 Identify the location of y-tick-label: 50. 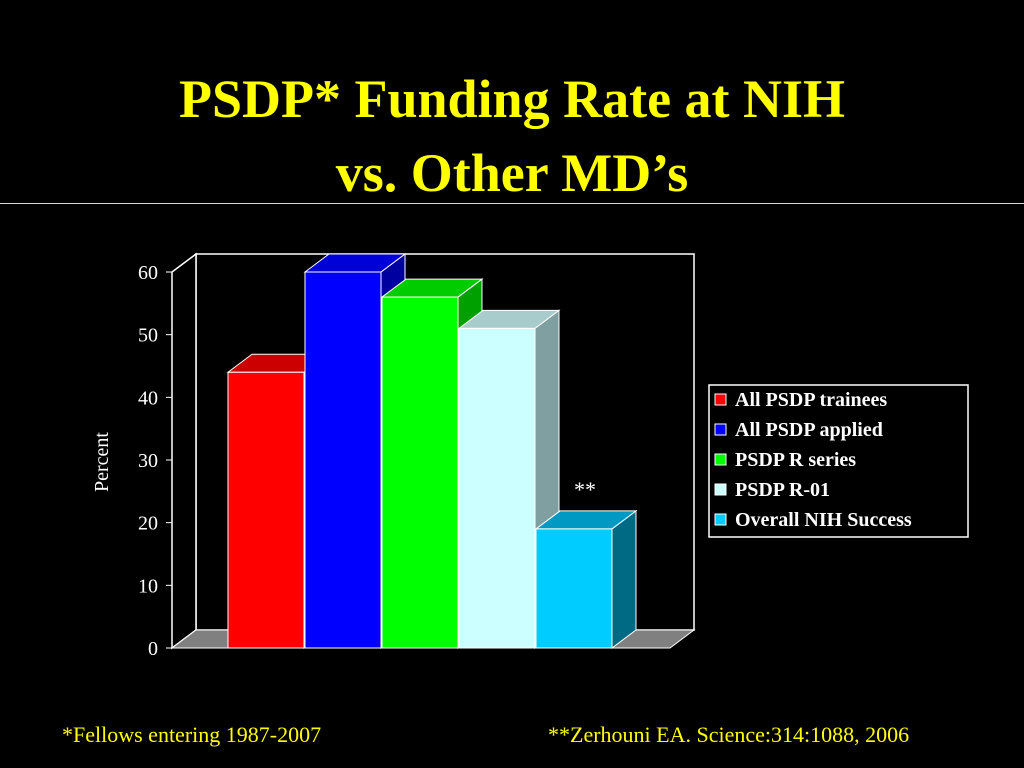
(148, 336).